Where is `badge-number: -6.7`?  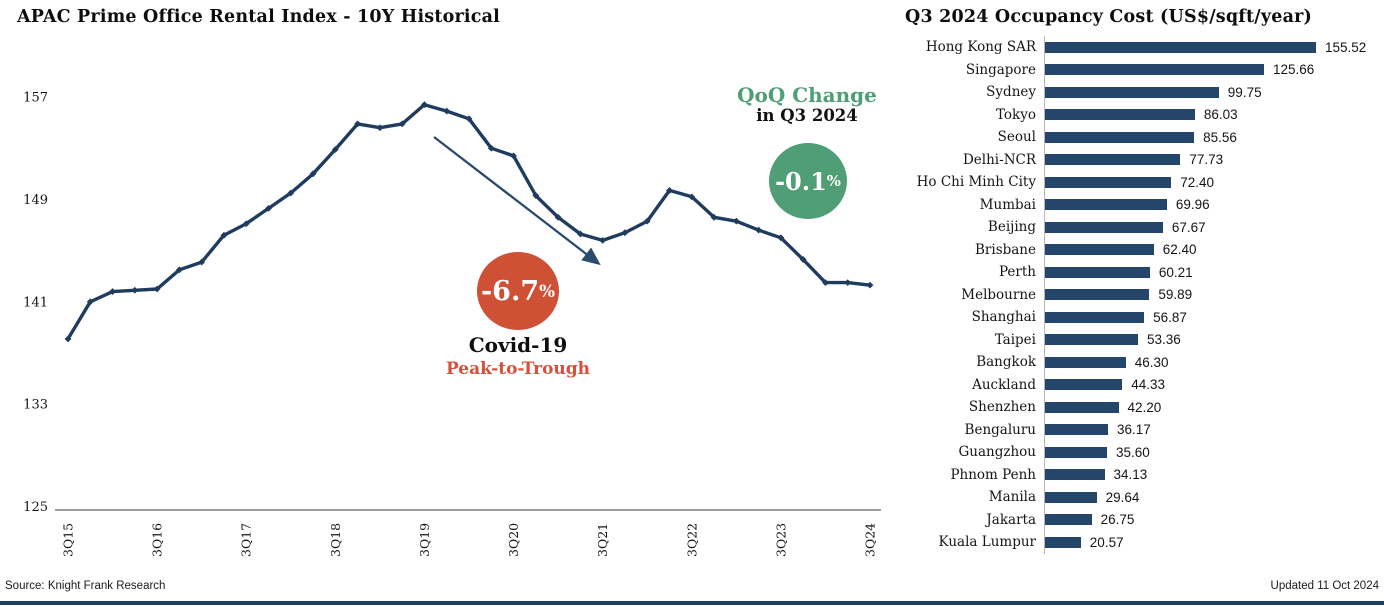 badge-number: -6.7 is located at coordinates (510, 291).